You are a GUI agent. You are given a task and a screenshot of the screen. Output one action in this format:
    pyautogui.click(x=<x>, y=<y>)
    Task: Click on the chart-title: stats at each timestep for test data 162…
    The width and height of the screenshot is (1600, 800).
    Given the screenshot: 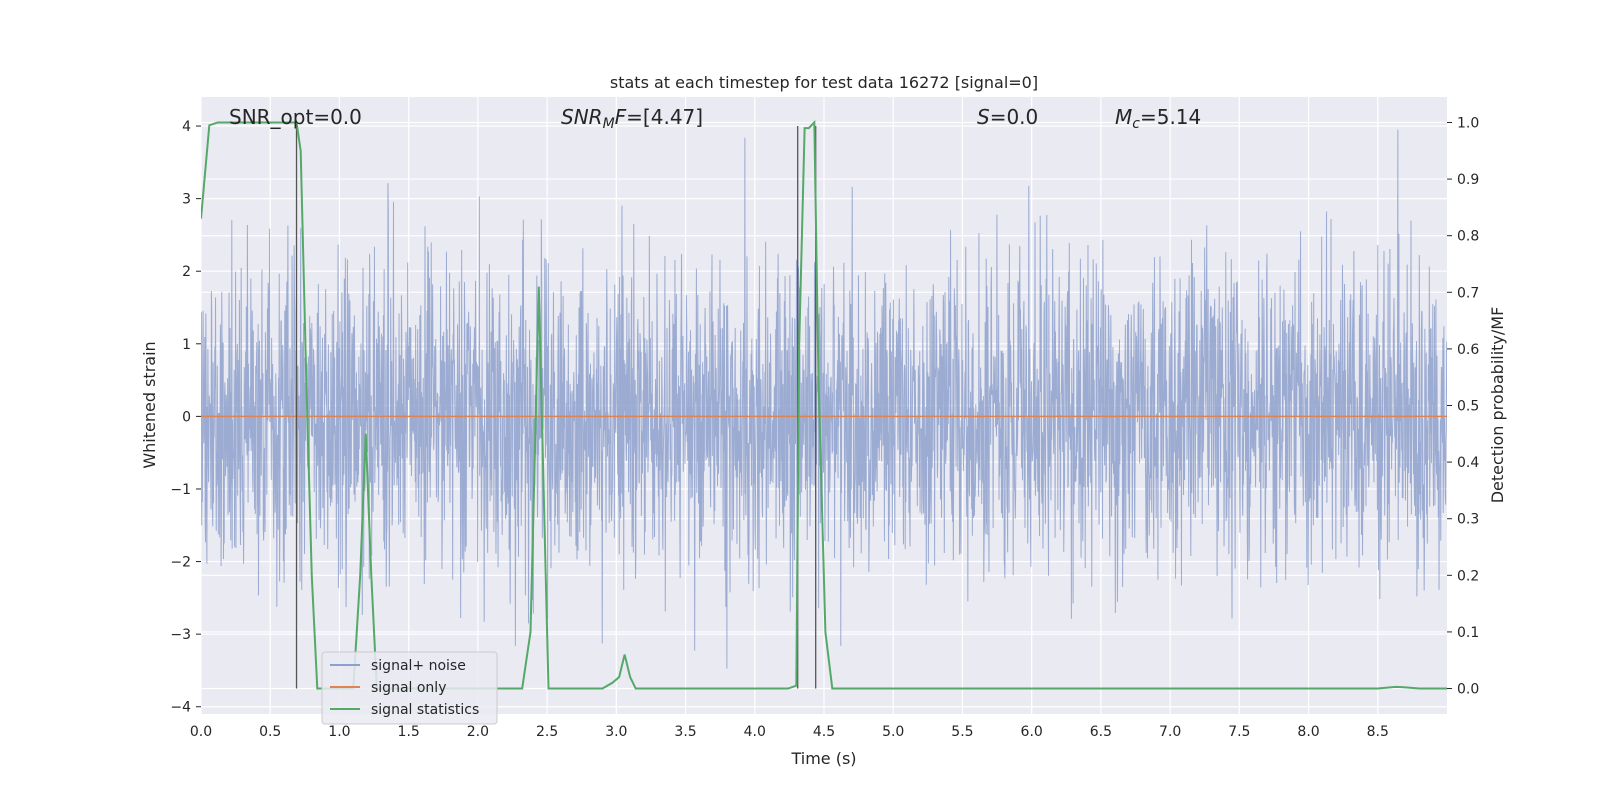 What is the action you would take?
    pyautogui.click(x=824, y=82)
    